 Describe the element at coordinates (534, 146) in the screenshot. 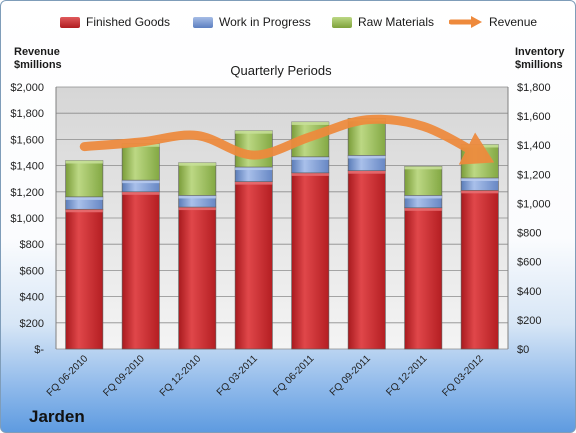

I see `right-tick-label: $1,400` at that location.